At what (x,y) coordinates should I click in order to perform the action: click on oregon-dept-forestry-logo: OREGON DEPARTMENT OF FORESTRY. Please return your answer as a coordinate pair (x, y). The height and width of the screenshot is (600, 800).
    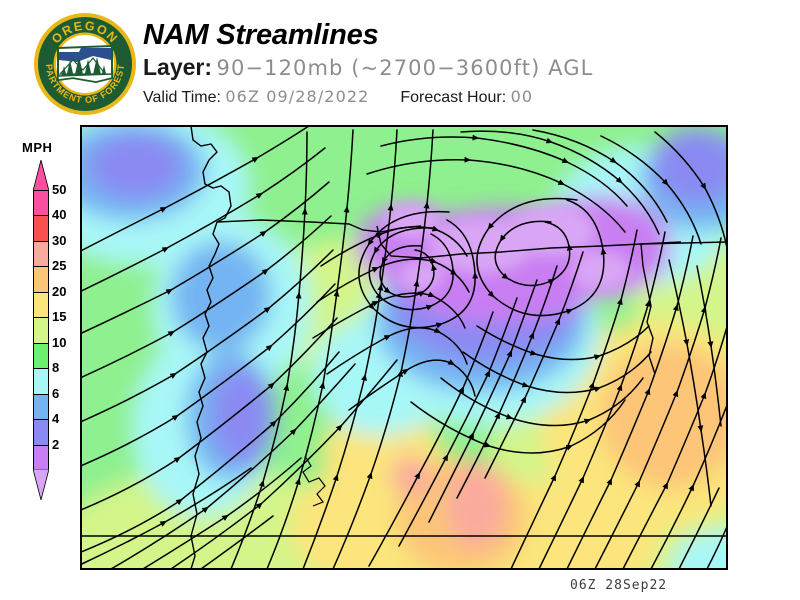
    Looking at the image, I should click on (85, 64).